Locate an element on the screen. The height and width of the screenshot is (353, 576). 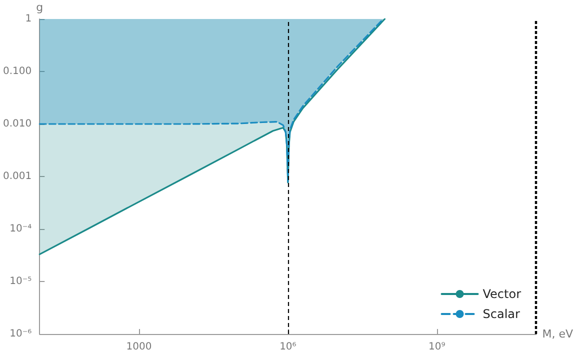
x-tick-label: 10⁶ is located at coordinates (288, 347).